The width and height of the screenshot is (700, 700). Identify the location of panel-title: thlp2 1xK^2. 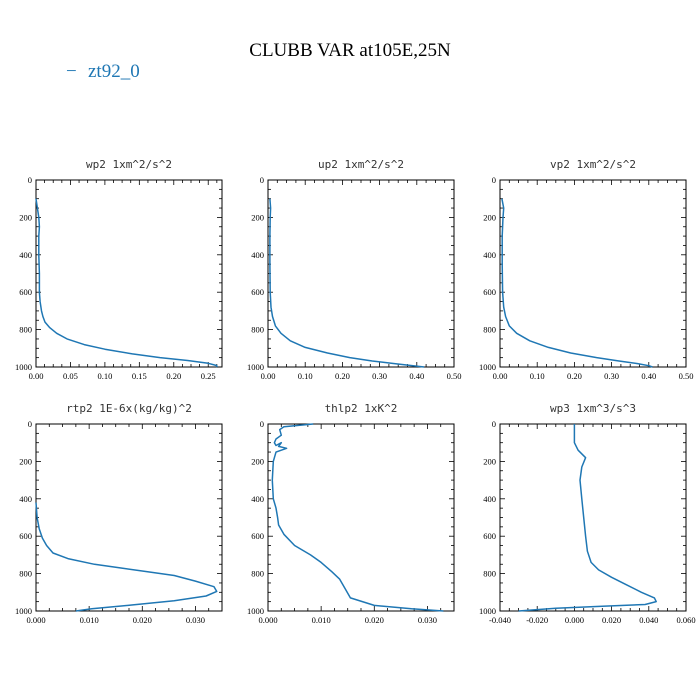
(361, 408).